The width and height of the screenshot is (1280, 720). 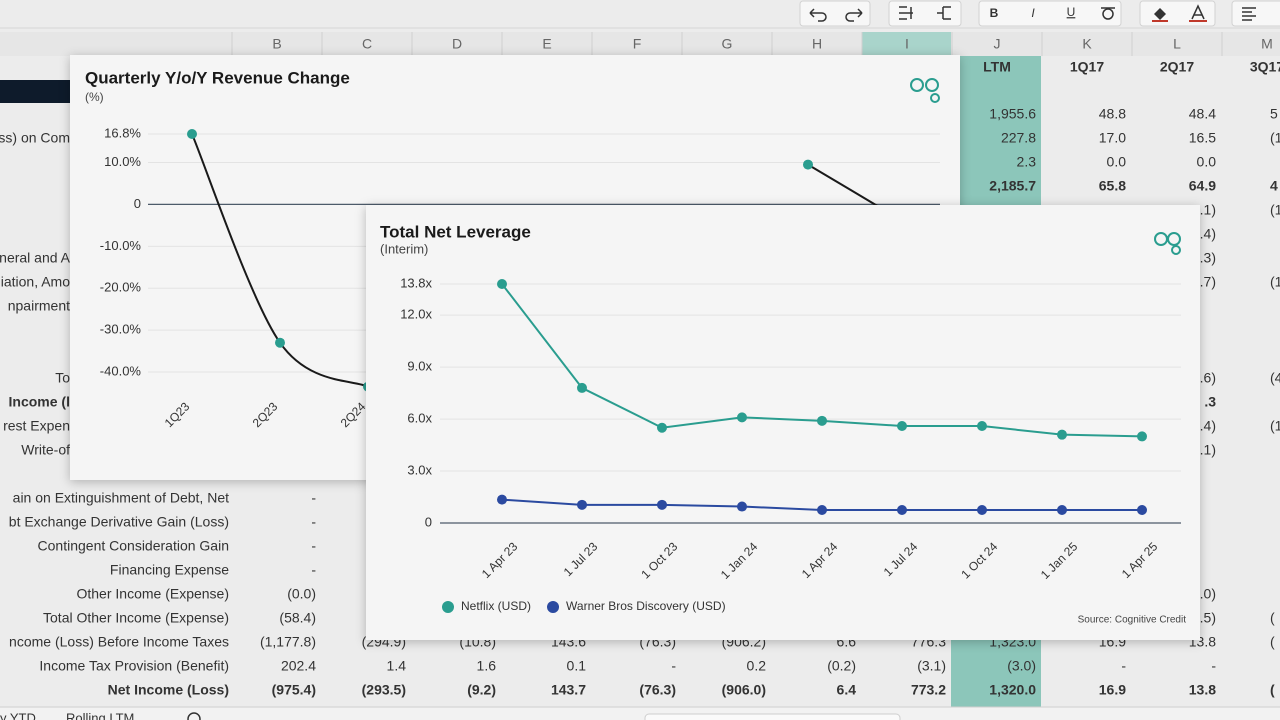 What do you see at coordinates (637, 44) in the screenshot?
I see `column-letter: F` at bounding box center [637, 44].